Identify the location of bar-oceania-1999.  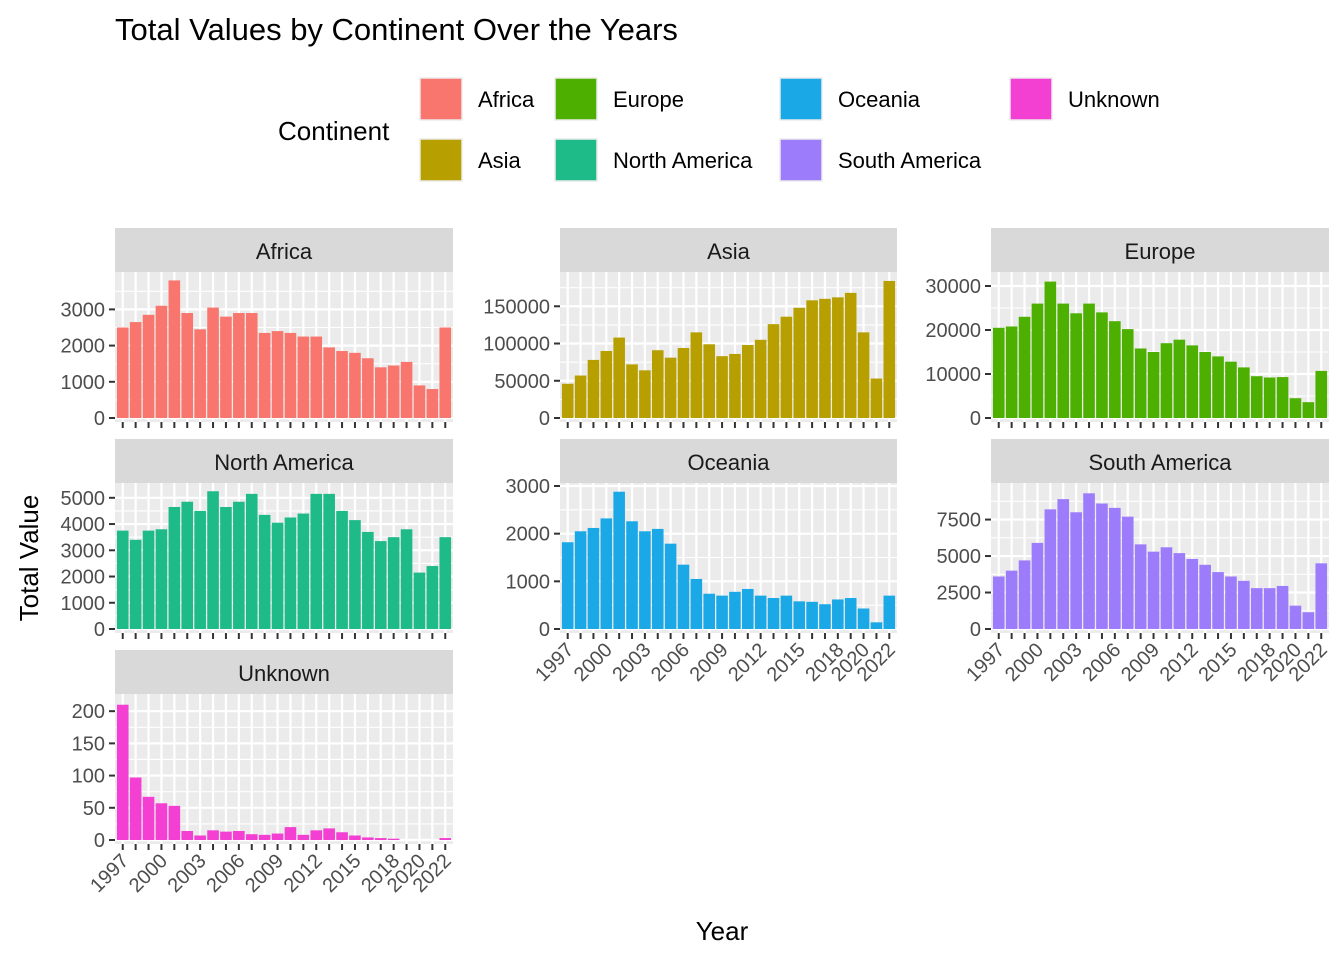
(593, 578).